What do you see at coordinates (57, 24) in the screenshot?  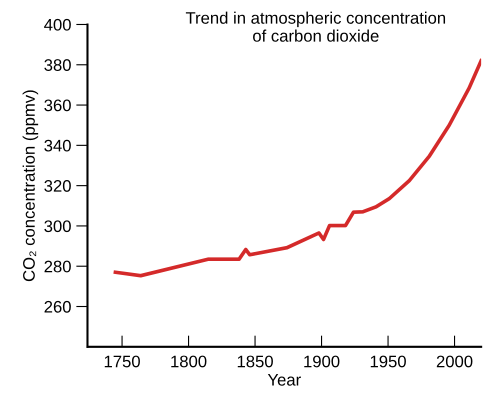 I see `y-tick-label: 400` at bounding box center [57, 24].